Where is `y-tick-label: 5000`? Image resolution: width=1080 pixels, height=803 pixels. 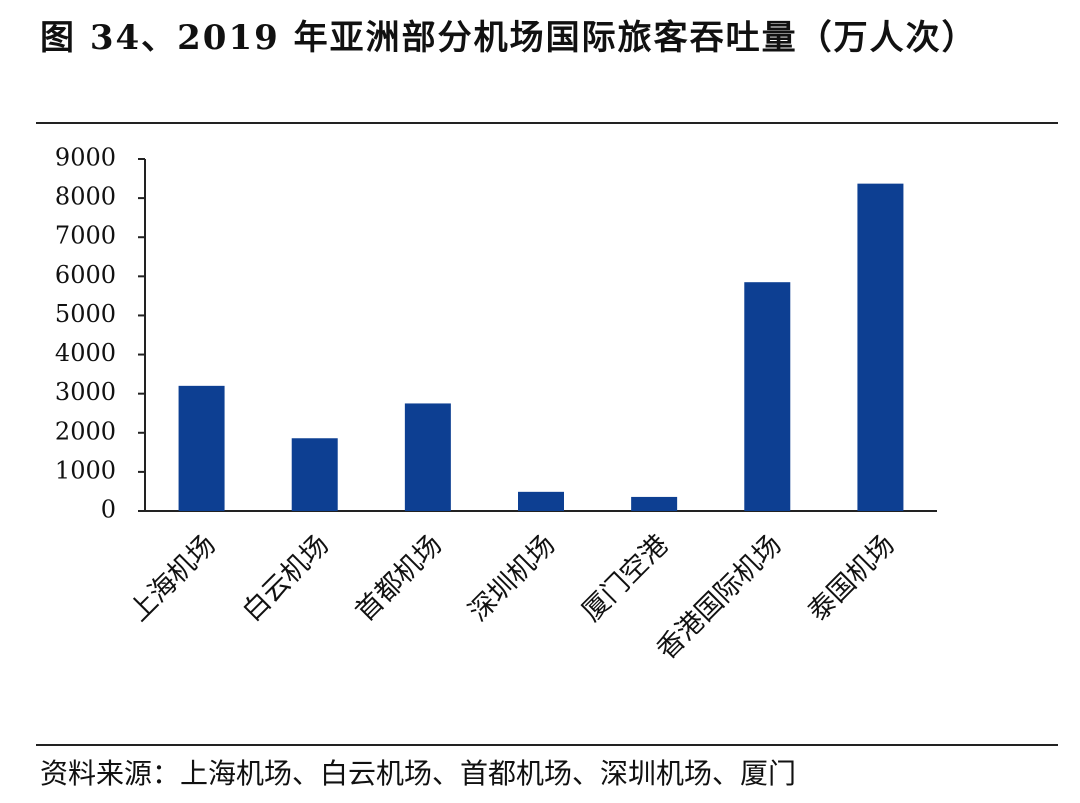
y-tick-label: 5000 is located at coordinates (85, 314).